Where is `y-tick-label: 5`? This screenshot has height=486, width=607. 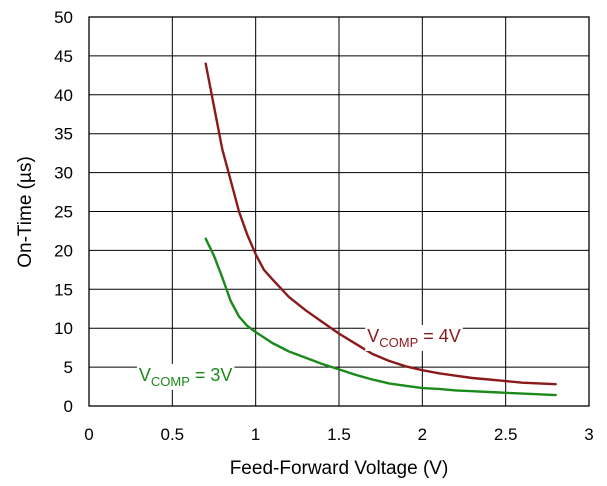
y-tick-label: 5 is located at coordinates (68, 367).